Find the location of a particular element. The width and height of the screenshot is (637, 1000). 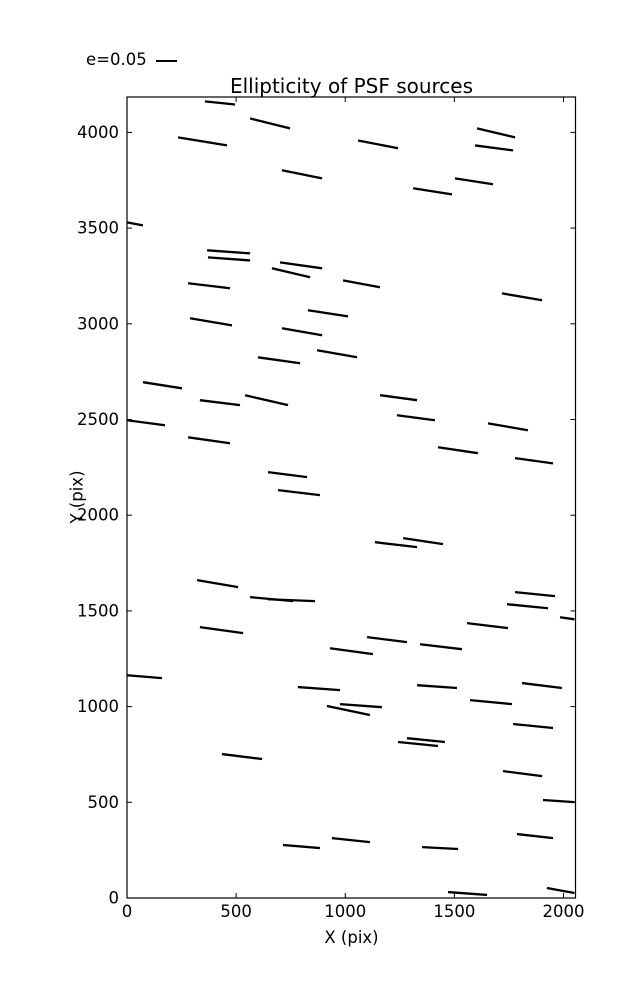

y-tick-label: 1000 is located at coordinates (98, 706).